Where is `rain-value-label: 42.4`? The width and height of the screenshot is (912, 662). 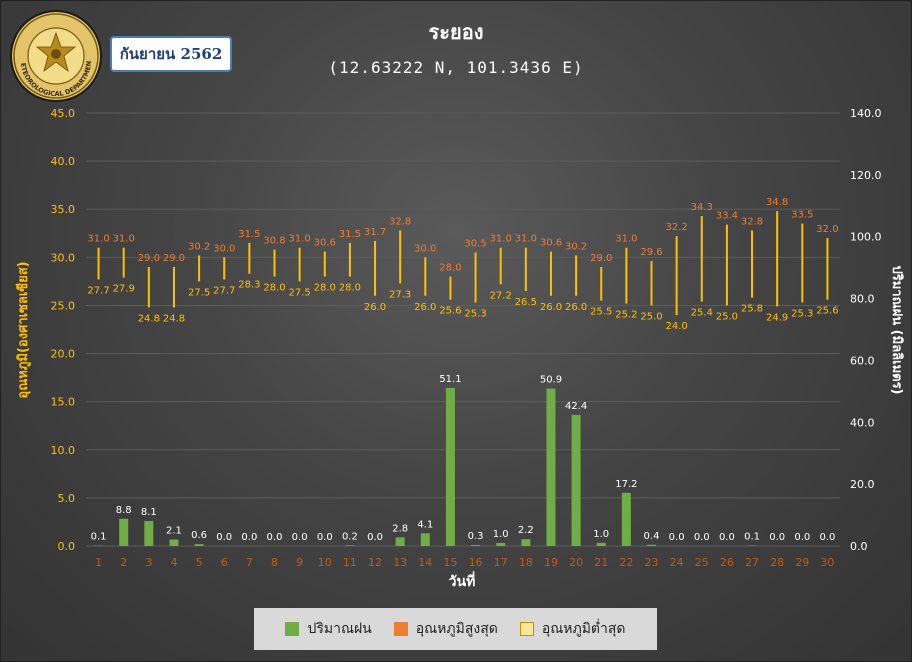 rain-value-label: 42.4 is located at coordinates (576, 406).